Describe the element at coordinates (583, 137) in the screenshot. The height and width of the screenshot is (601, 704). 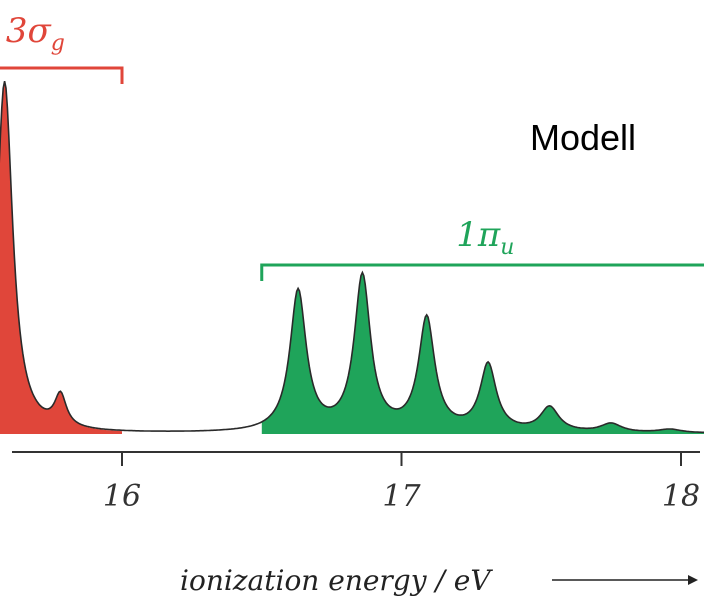
I see `model-annotation: Modell` at that location.